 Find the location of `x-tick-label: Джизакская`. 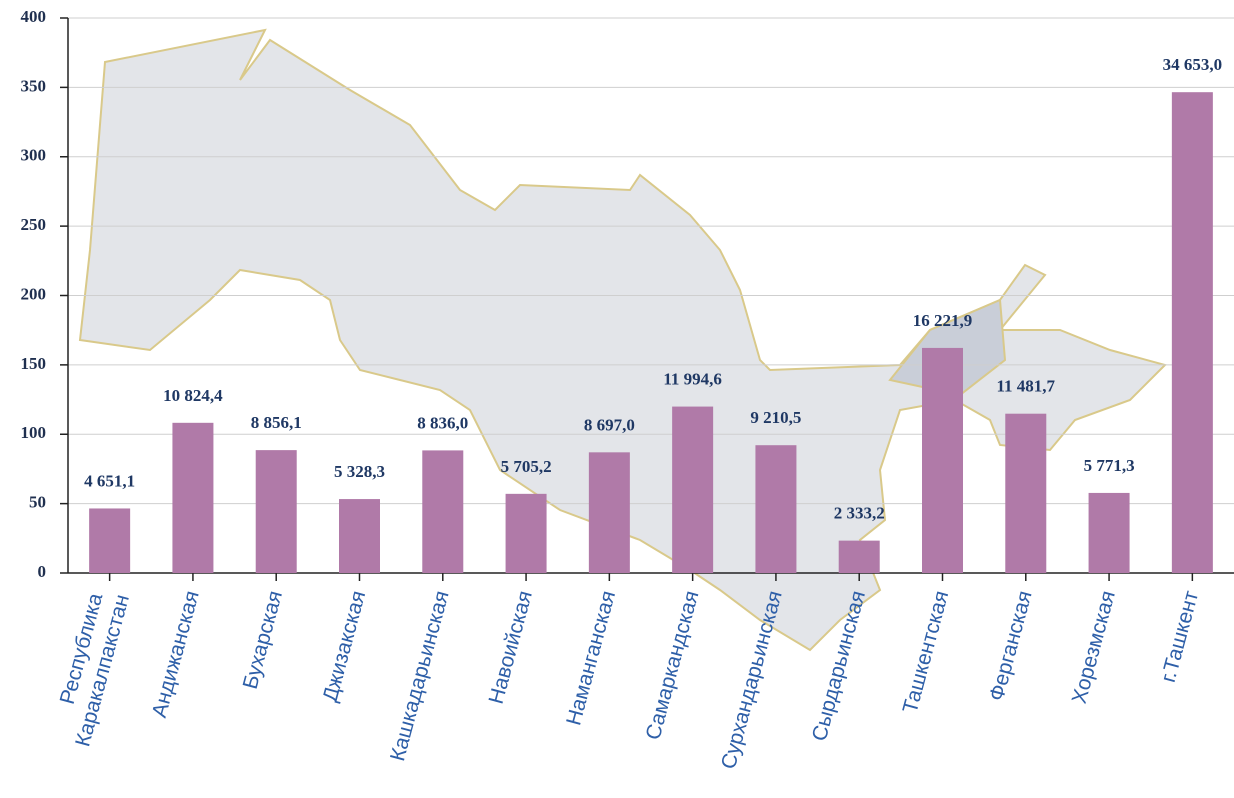

x-tick-label: Джизакская is located at coordinates (345, 646).